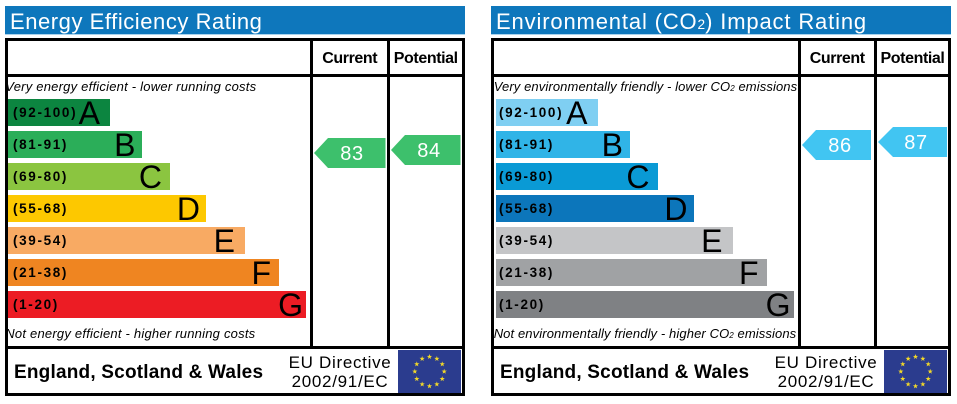  Describe the element at coordinates (915, 143) in the screenshot. I see `svg-text: 87` at that location.